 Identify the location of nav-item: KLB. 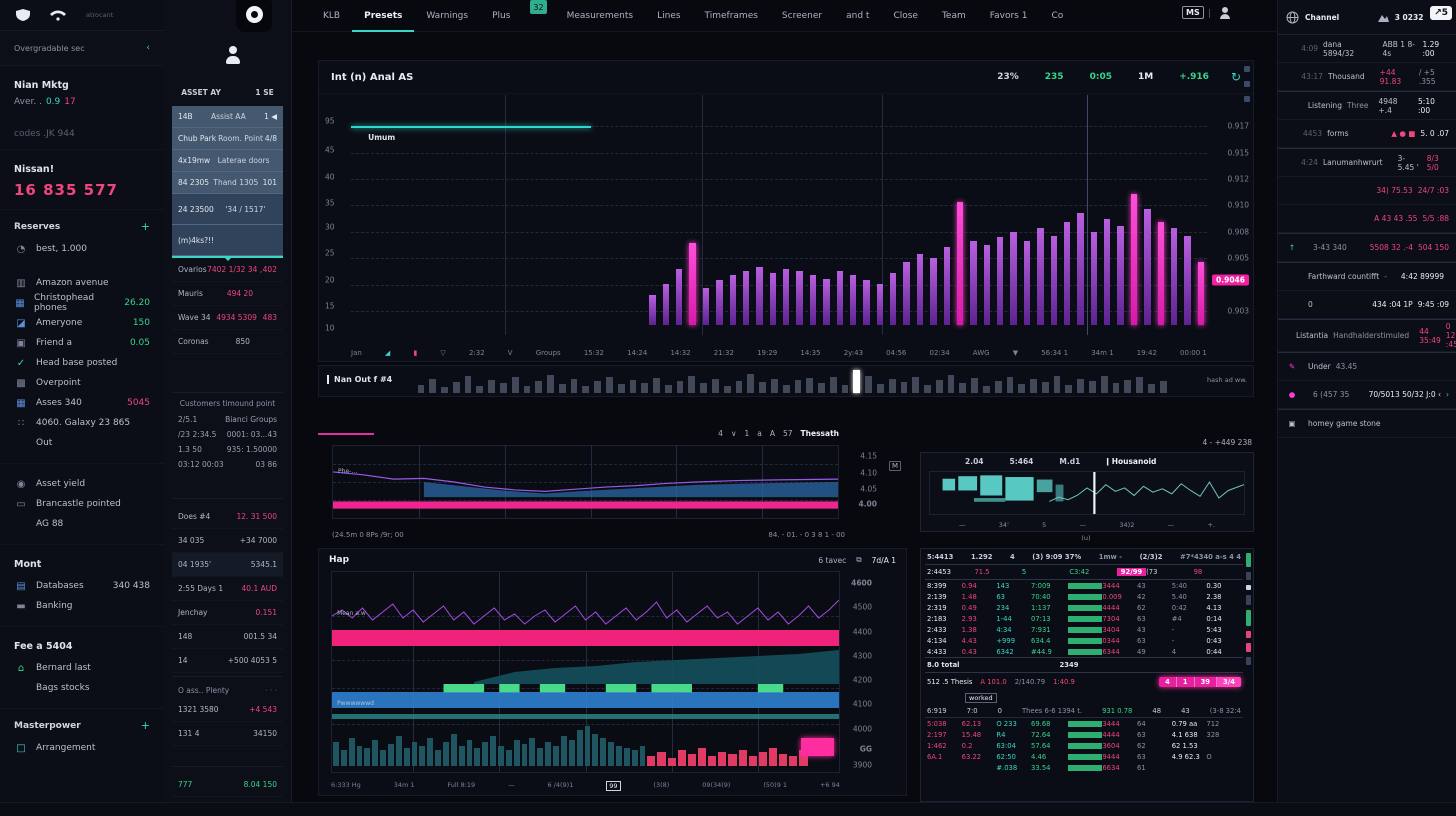
(332, 15).